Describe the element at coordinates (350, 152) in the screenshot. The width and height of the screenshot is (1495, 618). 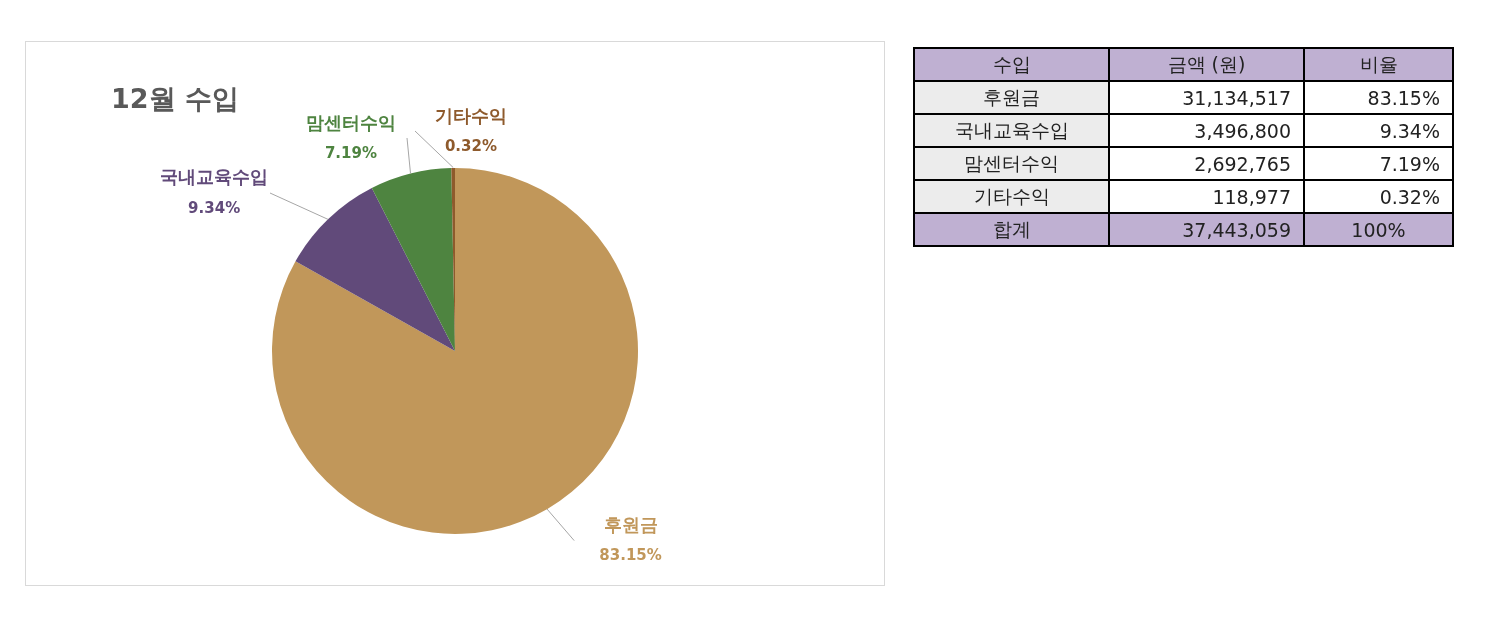
I see `data-label: 7.19%` at that location.